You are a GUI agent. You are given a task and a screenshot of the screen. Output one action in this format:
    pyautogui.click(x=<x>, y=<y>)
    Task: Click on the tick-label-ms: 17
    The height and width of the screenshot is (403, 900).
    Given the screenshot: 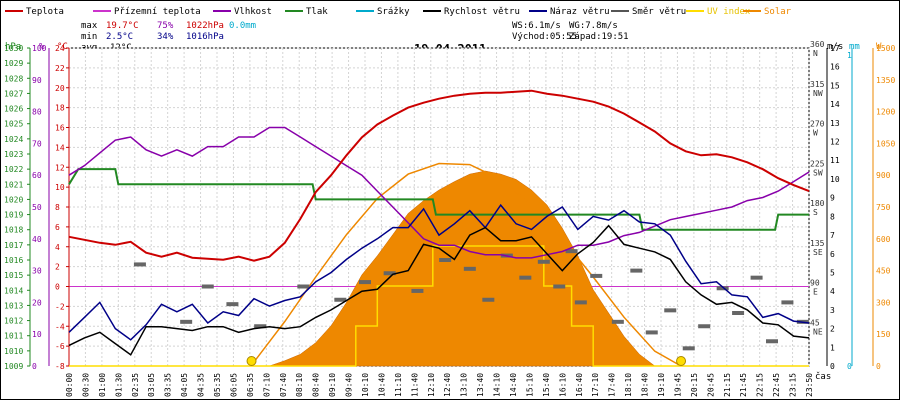 What is the action you would take?
    pyautogui.click(x=835, y=48)
    